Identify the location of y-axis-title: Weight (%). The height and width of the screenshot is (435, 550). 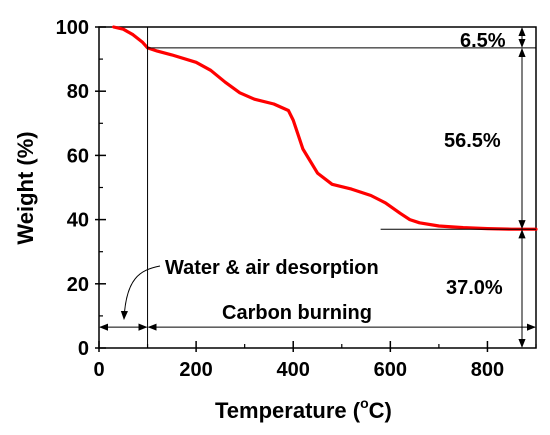
(25, 187).